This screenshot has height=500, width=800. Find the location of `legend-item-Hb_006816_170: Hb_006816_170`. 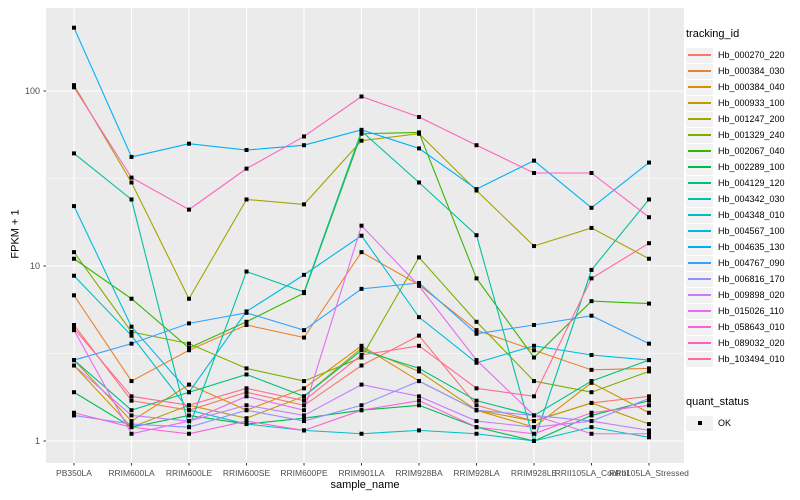

legend-item-Hb_006816_170: Hb_006816_170 is located at coordinates (742, 279).